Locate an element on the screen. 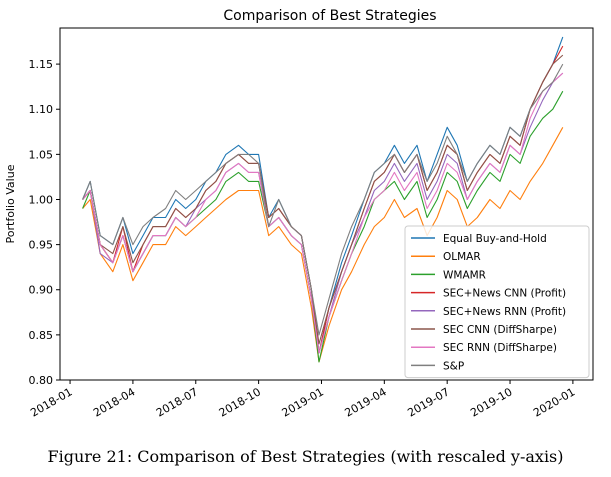 Image resolution: width=611 pixels, height=477 pixels. x-tick-label: 2018-07 is located at coordinates (177, 402).